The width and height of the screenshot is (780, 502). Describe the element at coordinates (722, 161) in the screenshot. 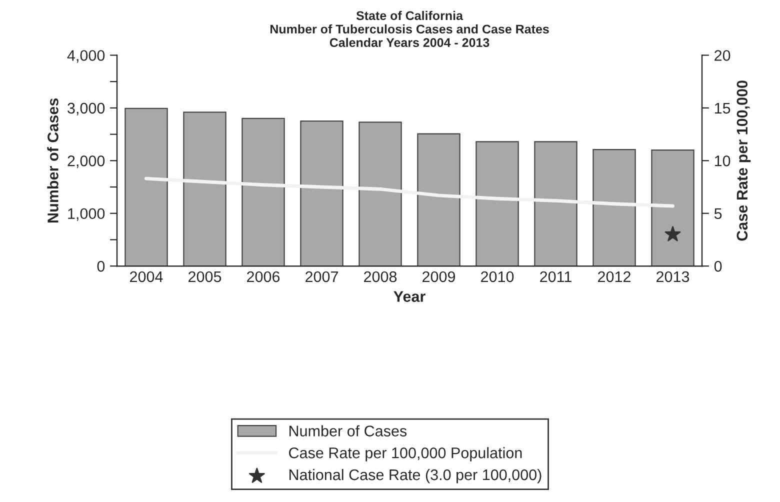

I see `y2-tick-label: 10` at that location.